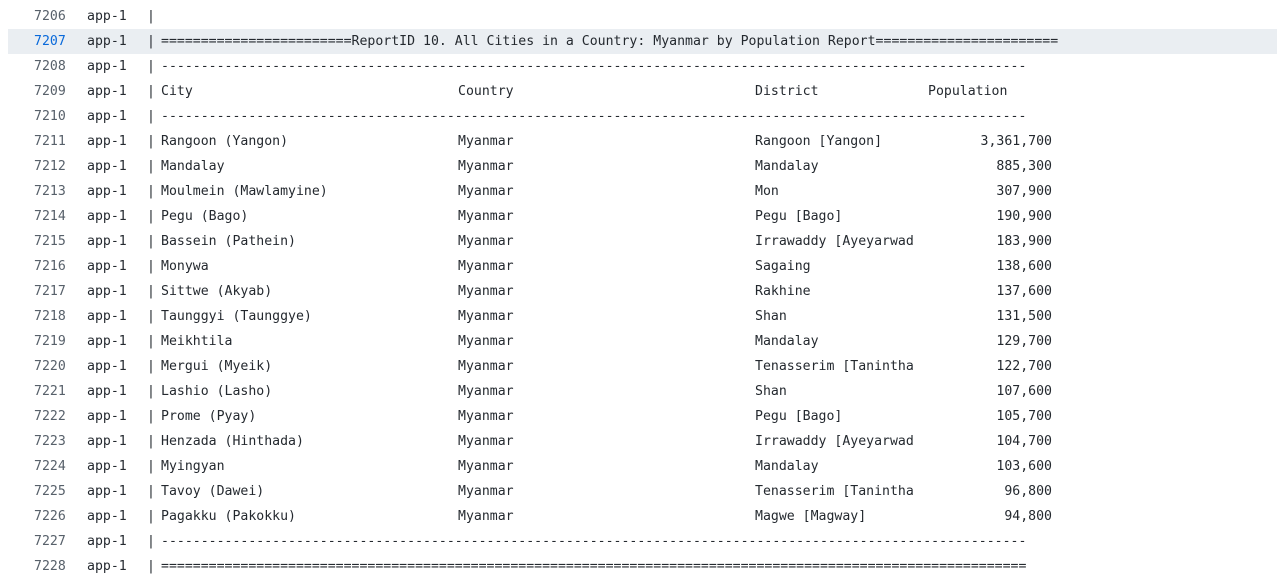 This screenshot has width=1277, height=586. I want to click on log-line: 7216 app-1 | Monywa Myanmar Sagaing 138,600, so click(638, 266).